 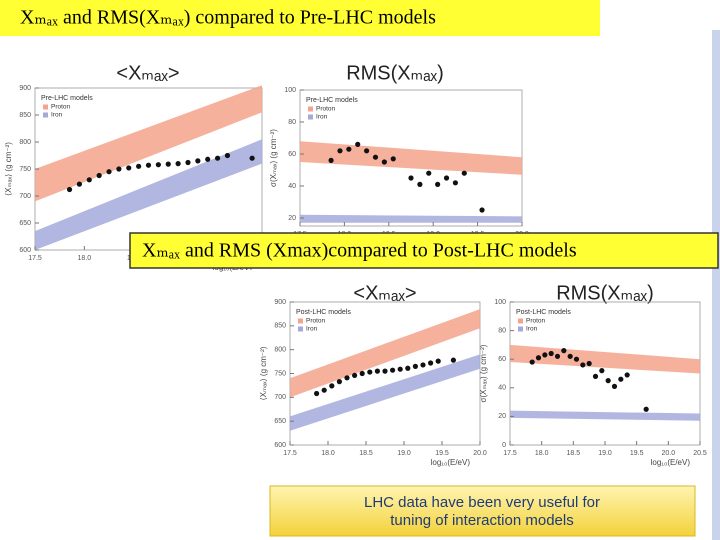 What do you see at coordinates (404, 453) in the screenshot?
I see `x-tick-label: 19.0` at bounding box center [404, 453].